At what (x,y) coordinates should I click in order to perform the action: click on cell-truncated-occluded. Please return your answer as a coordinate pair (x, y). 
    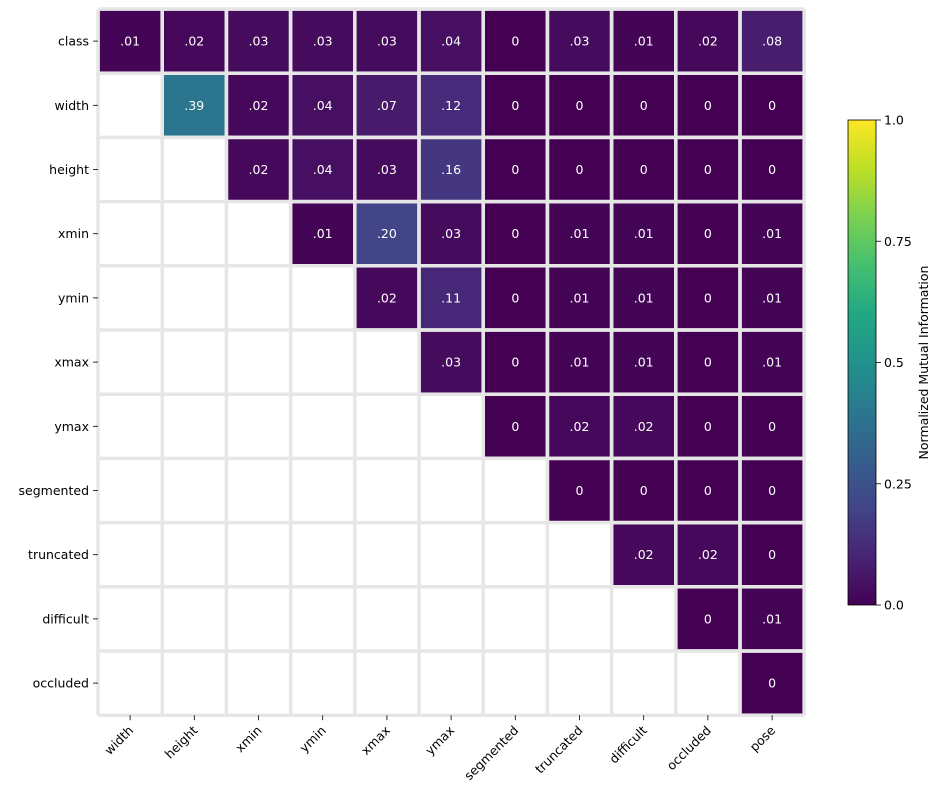
    Looking at the image, I should click on (708, 555).